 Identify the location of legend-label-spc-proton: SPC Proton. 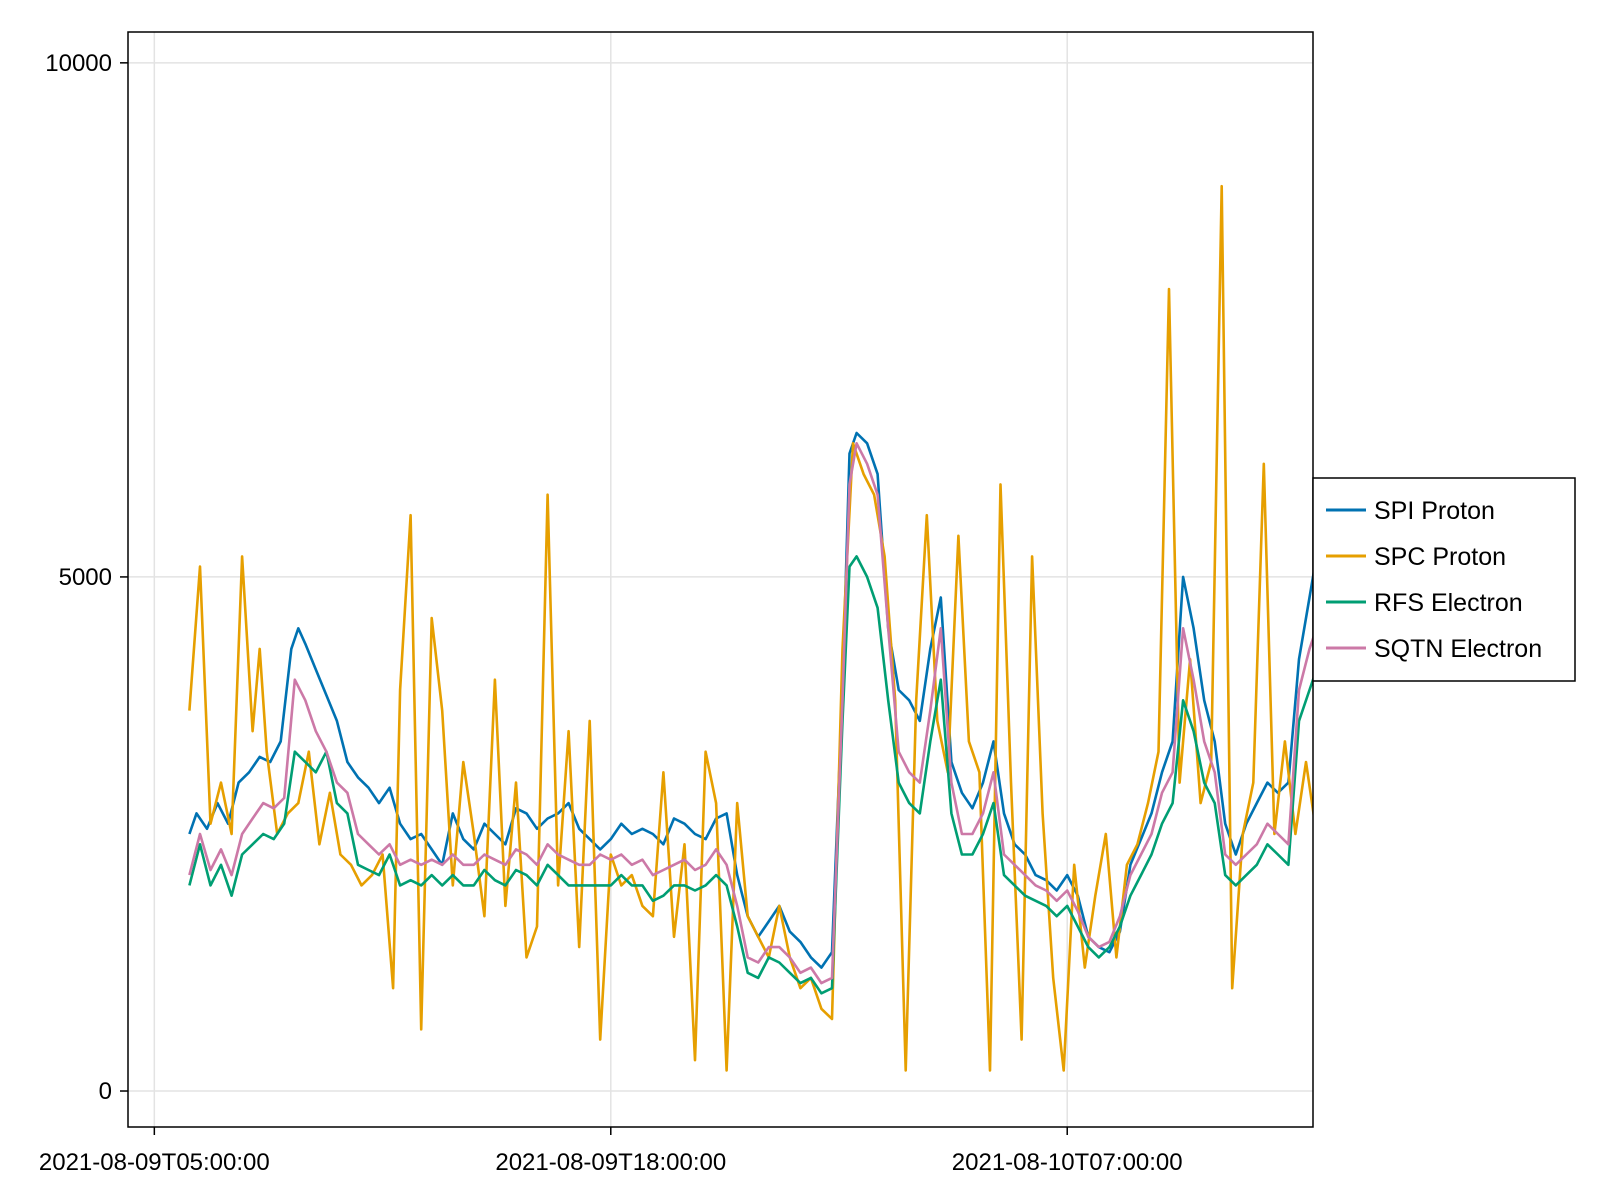
(1440, 557).